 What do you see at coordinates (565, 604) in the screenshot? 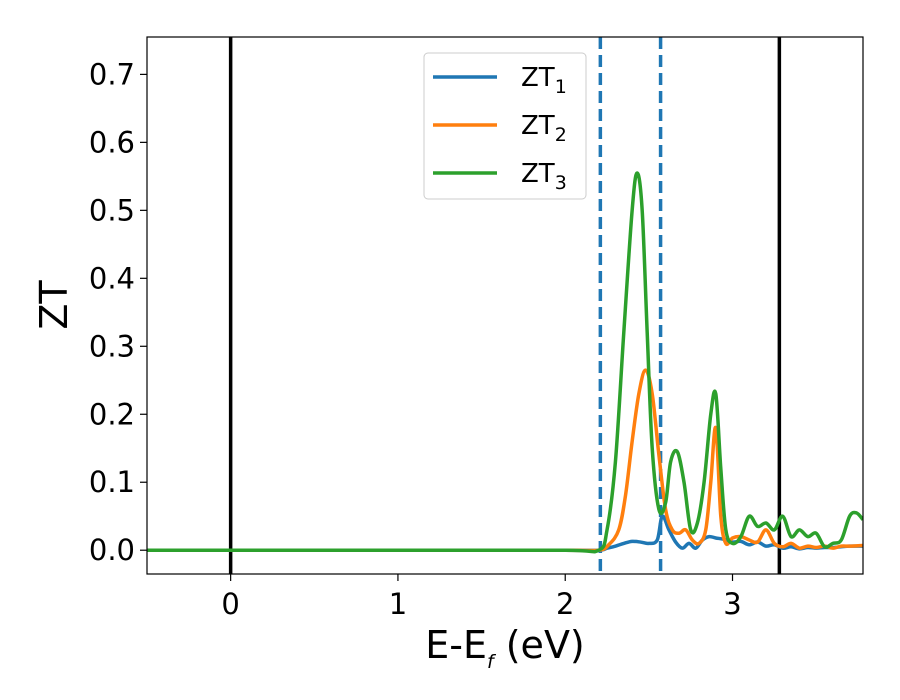
I see `x-tick-label: 2` at bounding box center [565, 604].